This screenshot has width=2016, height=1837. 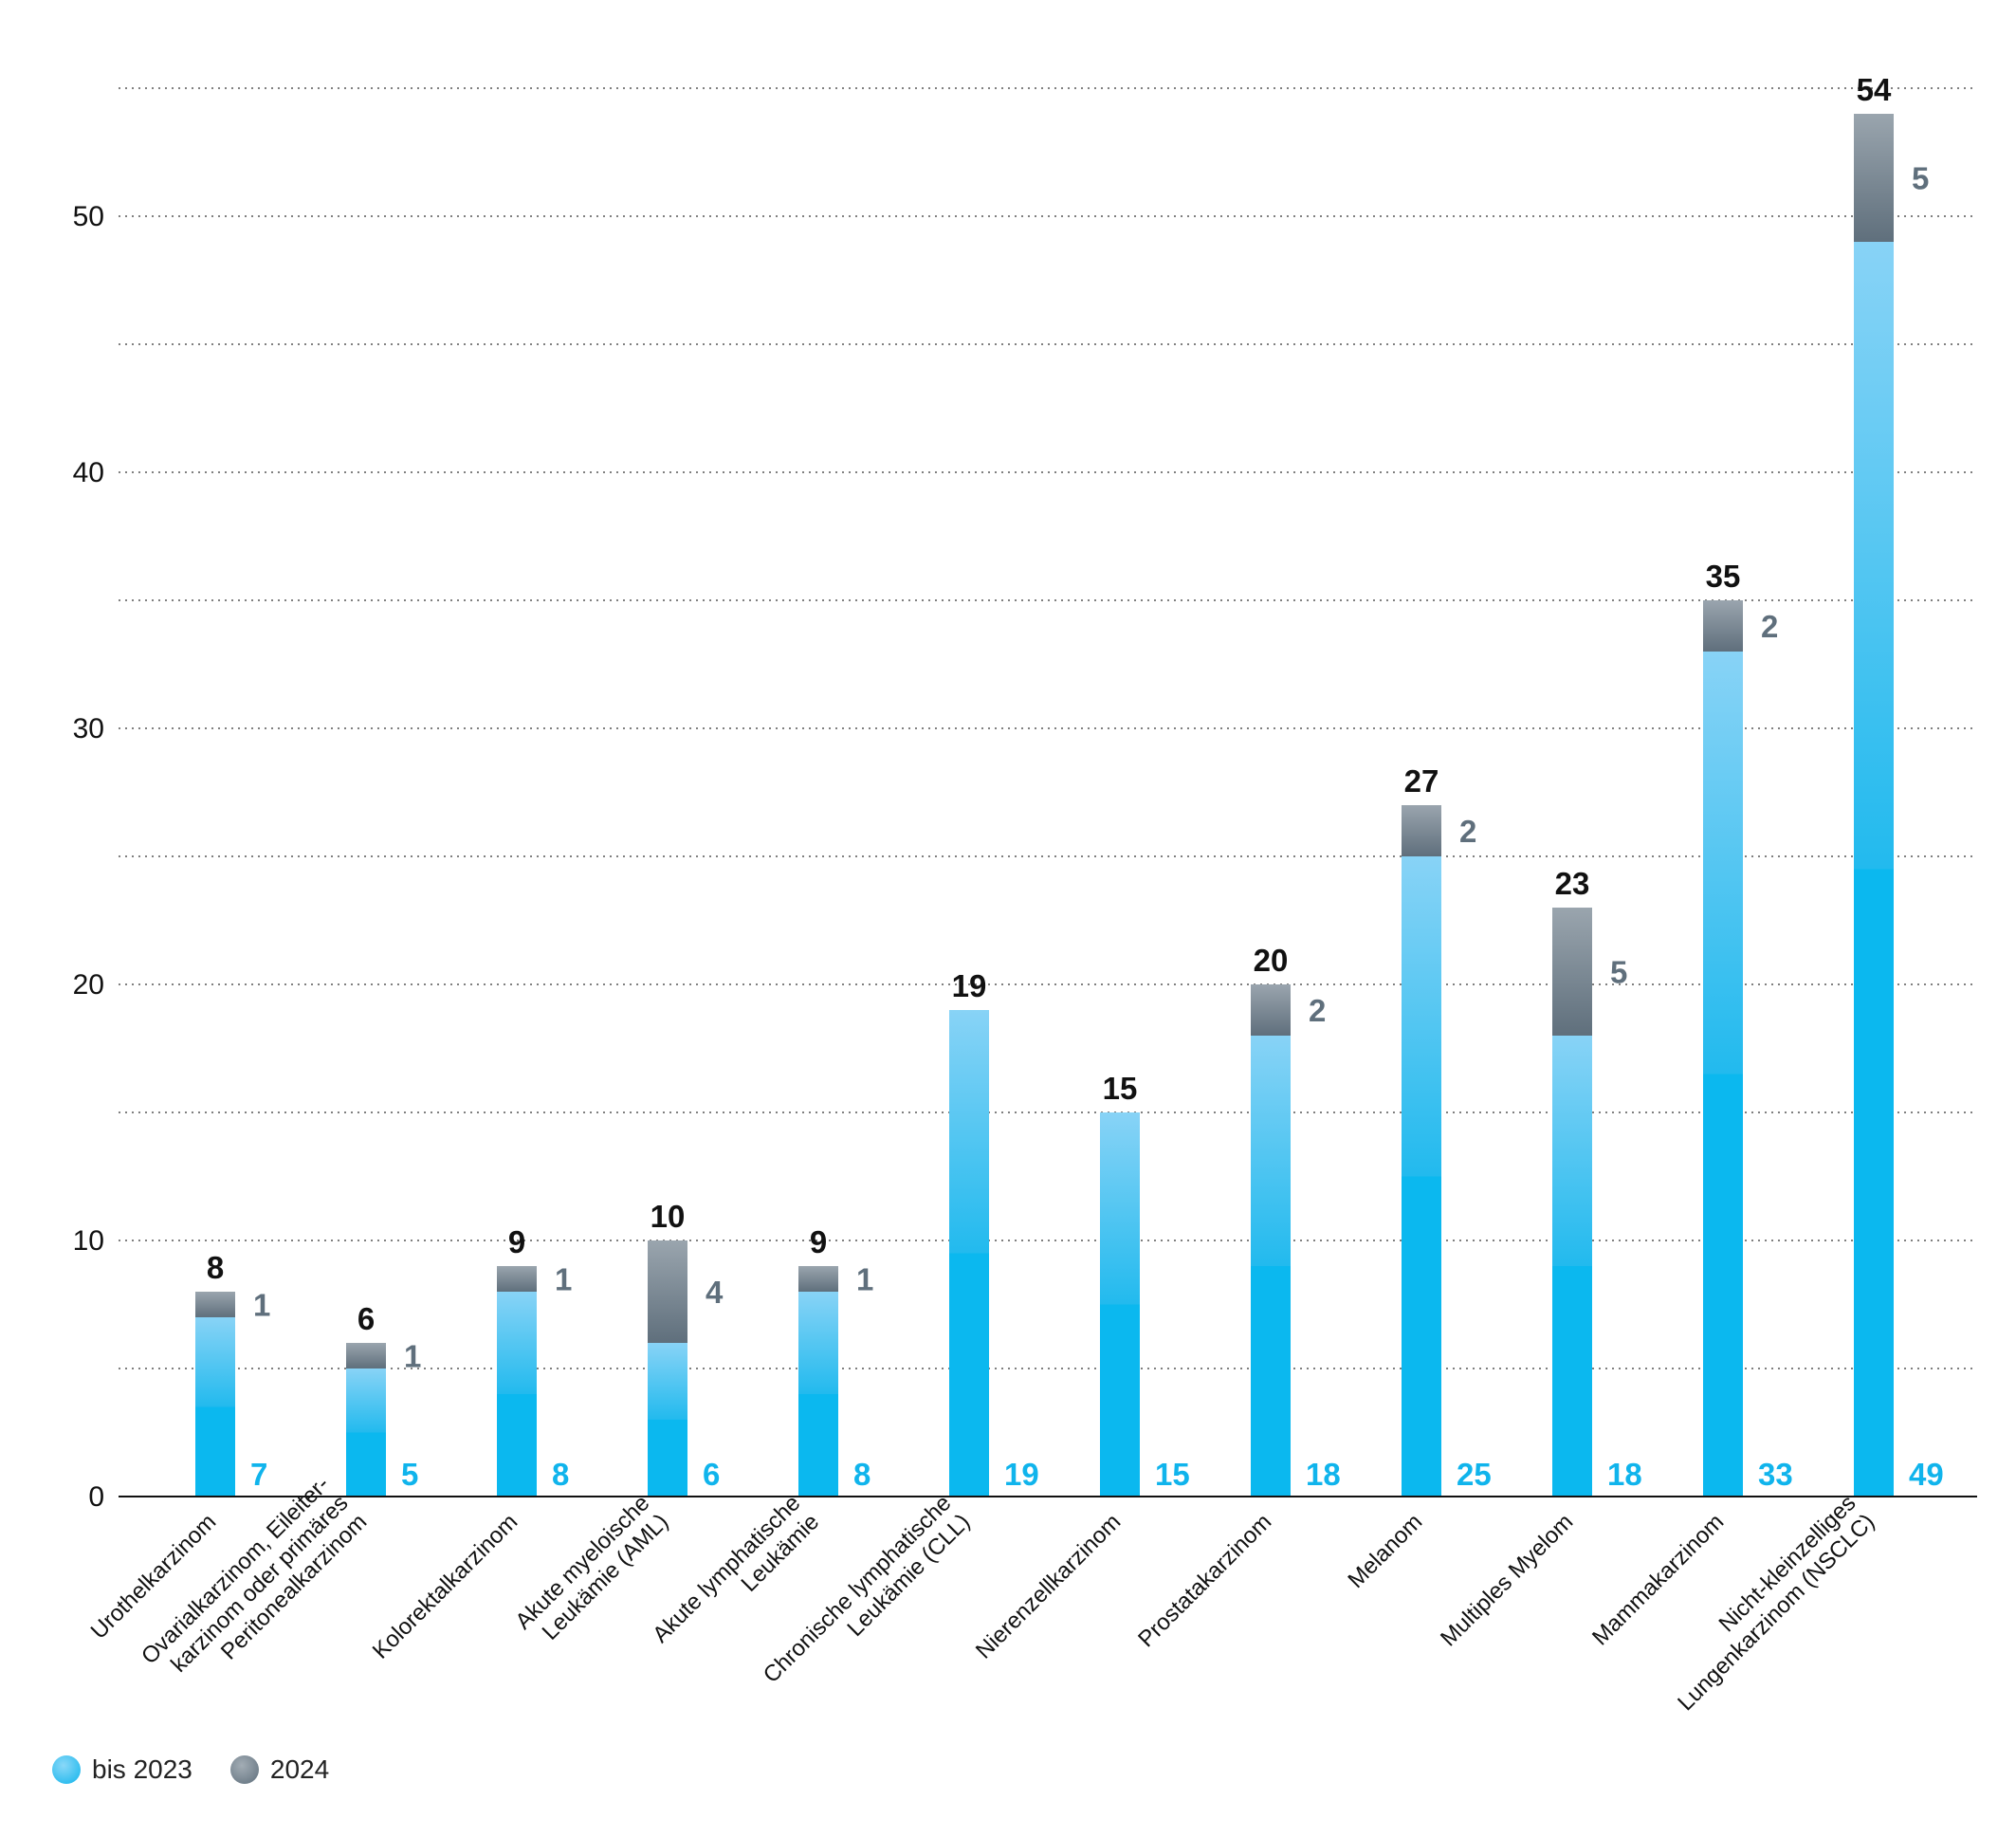 I want to click on x-tick-label-line: Mammakarzinom, so click(x=1658, y=1580).